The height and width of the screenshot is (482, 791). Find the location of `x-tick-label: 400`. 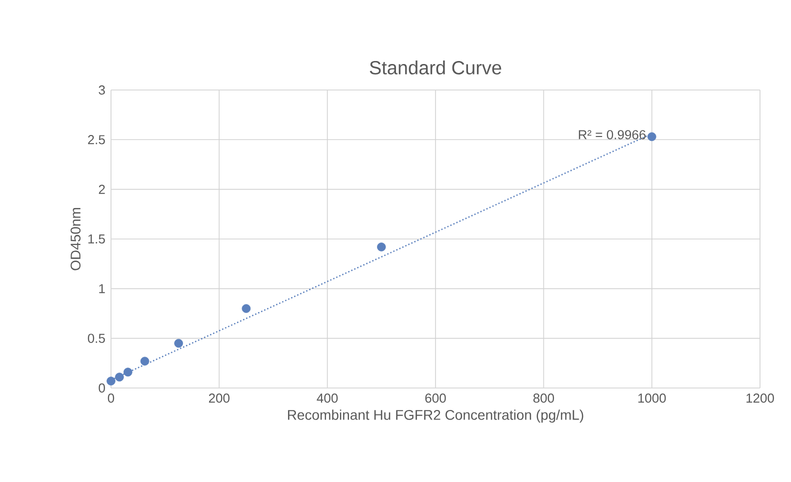

x-tick-label: 400 is located at coordinates (327, 398).